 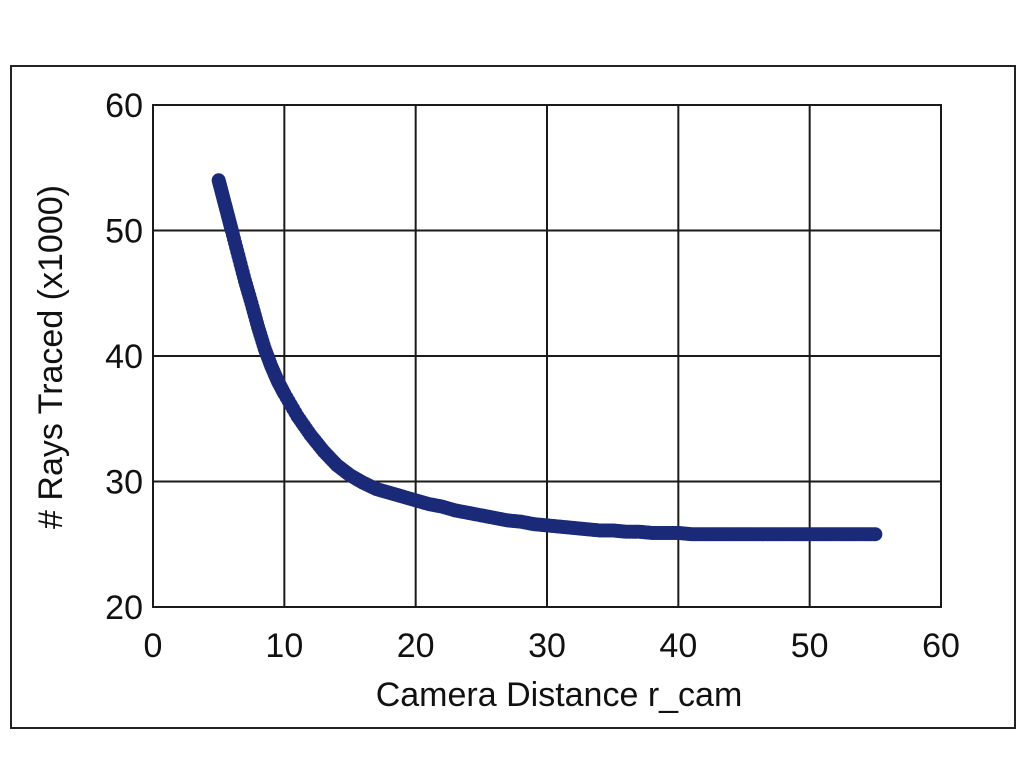 I want to click on data-point, so click(x=875, y=534).